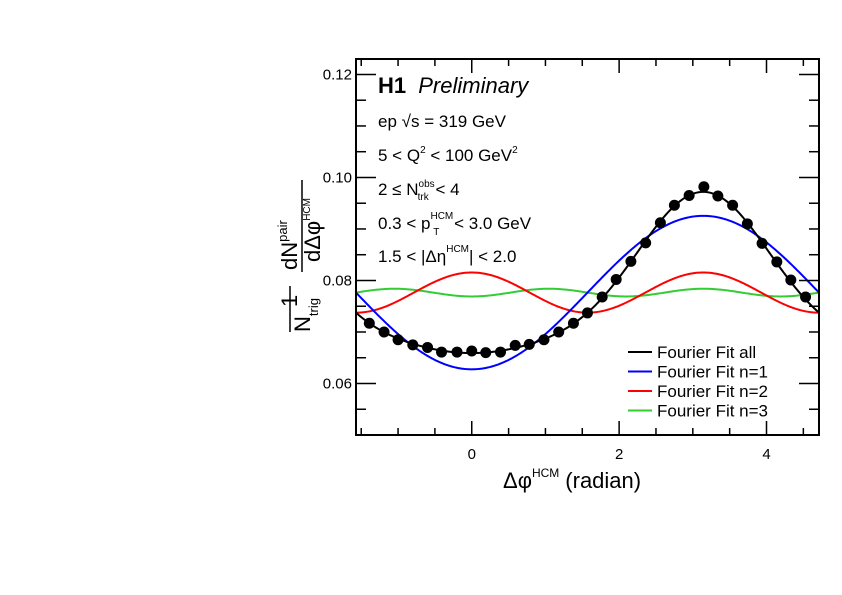  What do you see at coordinates (712, 391) in the screenshot?
I see `legend-label-n2: Fourier Fit n=2` at bounding box center [712, 391].